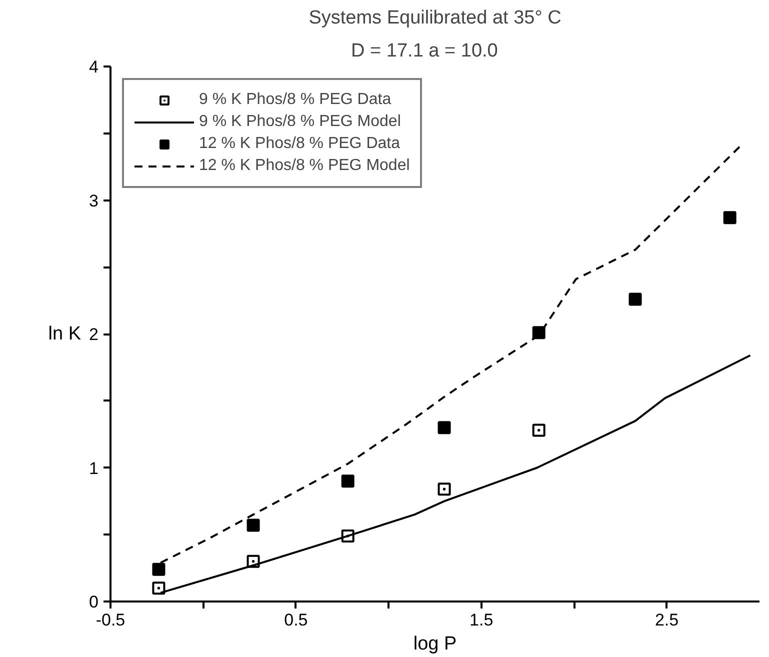  I want to click on y-tick-label: 4, so click(94, 67).